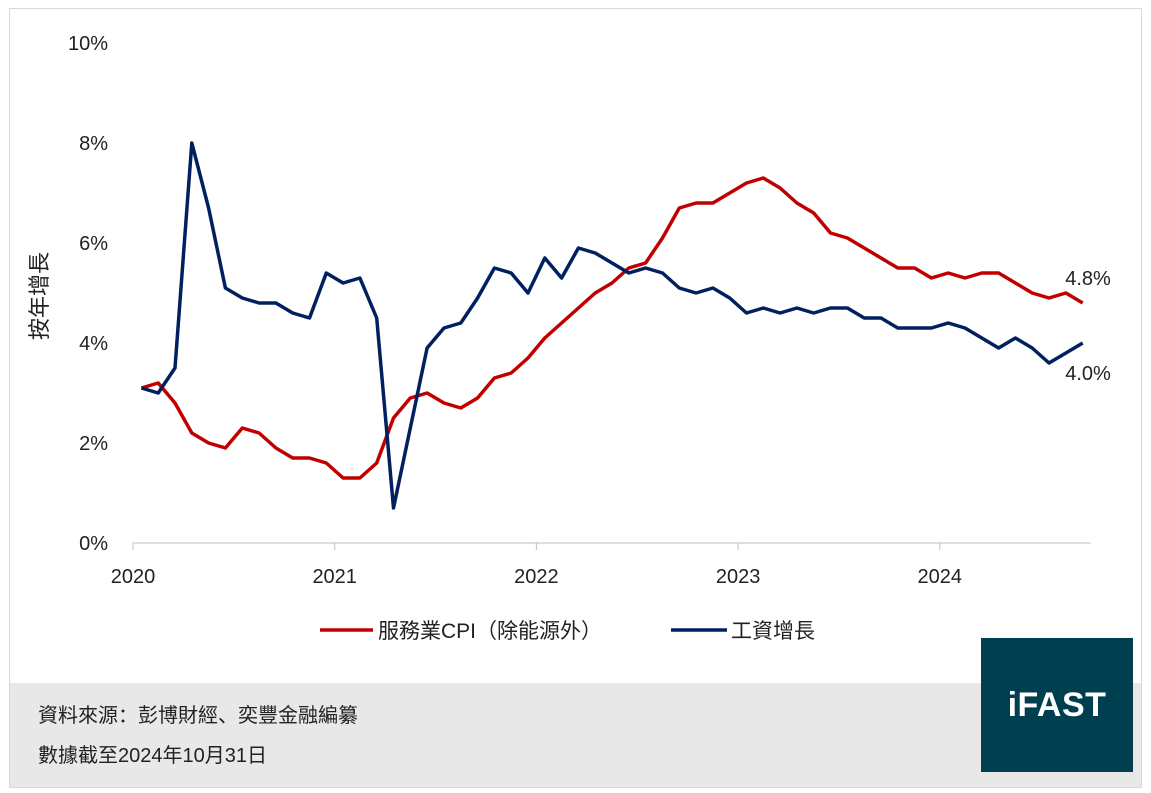  I want to click on x-tick-label: 2024, so click(940, 577).